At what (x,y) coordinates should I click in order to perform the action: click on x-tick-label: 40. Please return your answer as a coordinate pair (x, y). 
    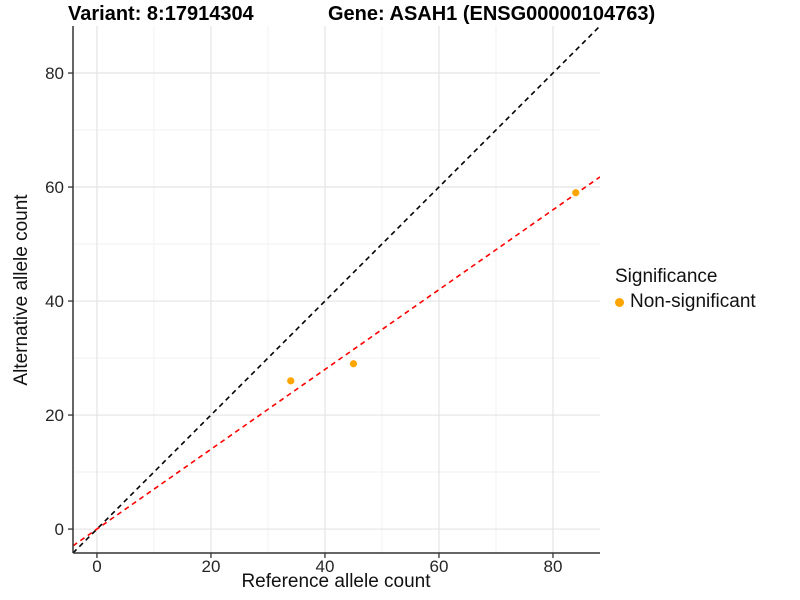
    Looking at the image, I should click on (324, 566).